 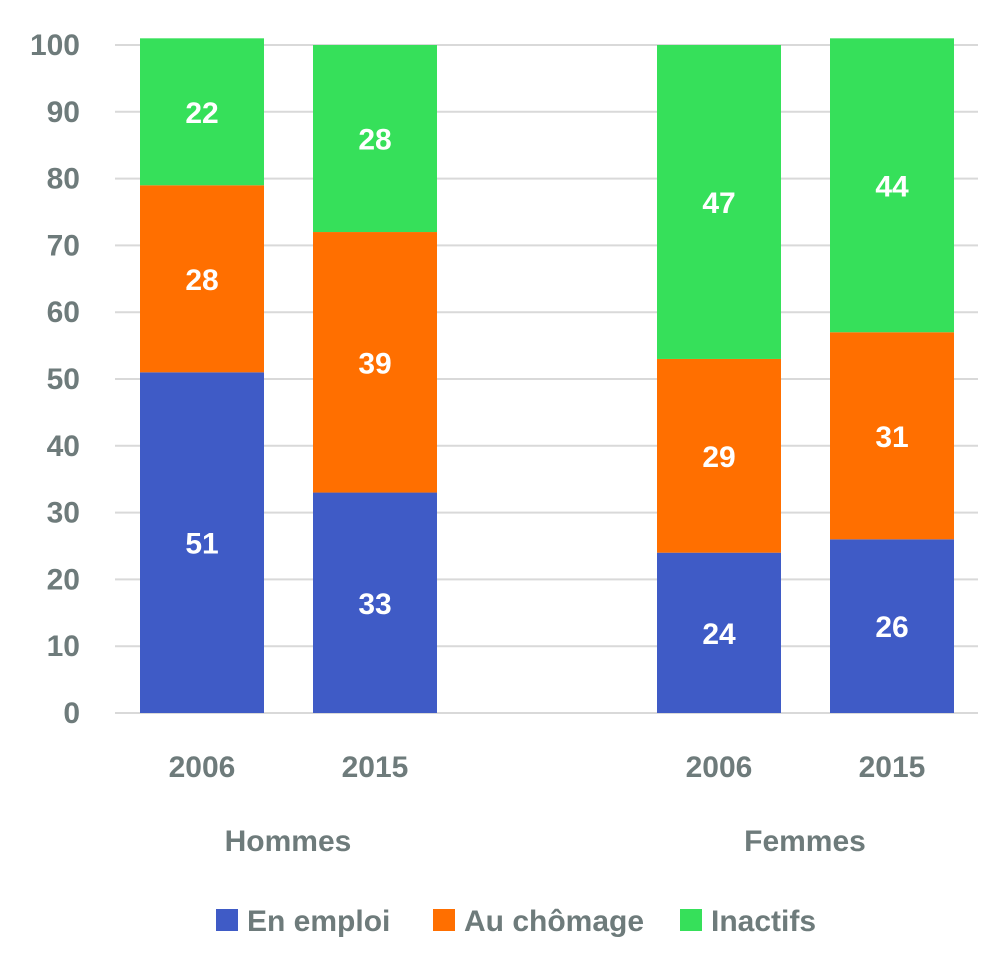 What do you see at coordinates (63, 112) in the screenshot?
I see `y-tick-label-90: 90` at bounding box center [63, 112].